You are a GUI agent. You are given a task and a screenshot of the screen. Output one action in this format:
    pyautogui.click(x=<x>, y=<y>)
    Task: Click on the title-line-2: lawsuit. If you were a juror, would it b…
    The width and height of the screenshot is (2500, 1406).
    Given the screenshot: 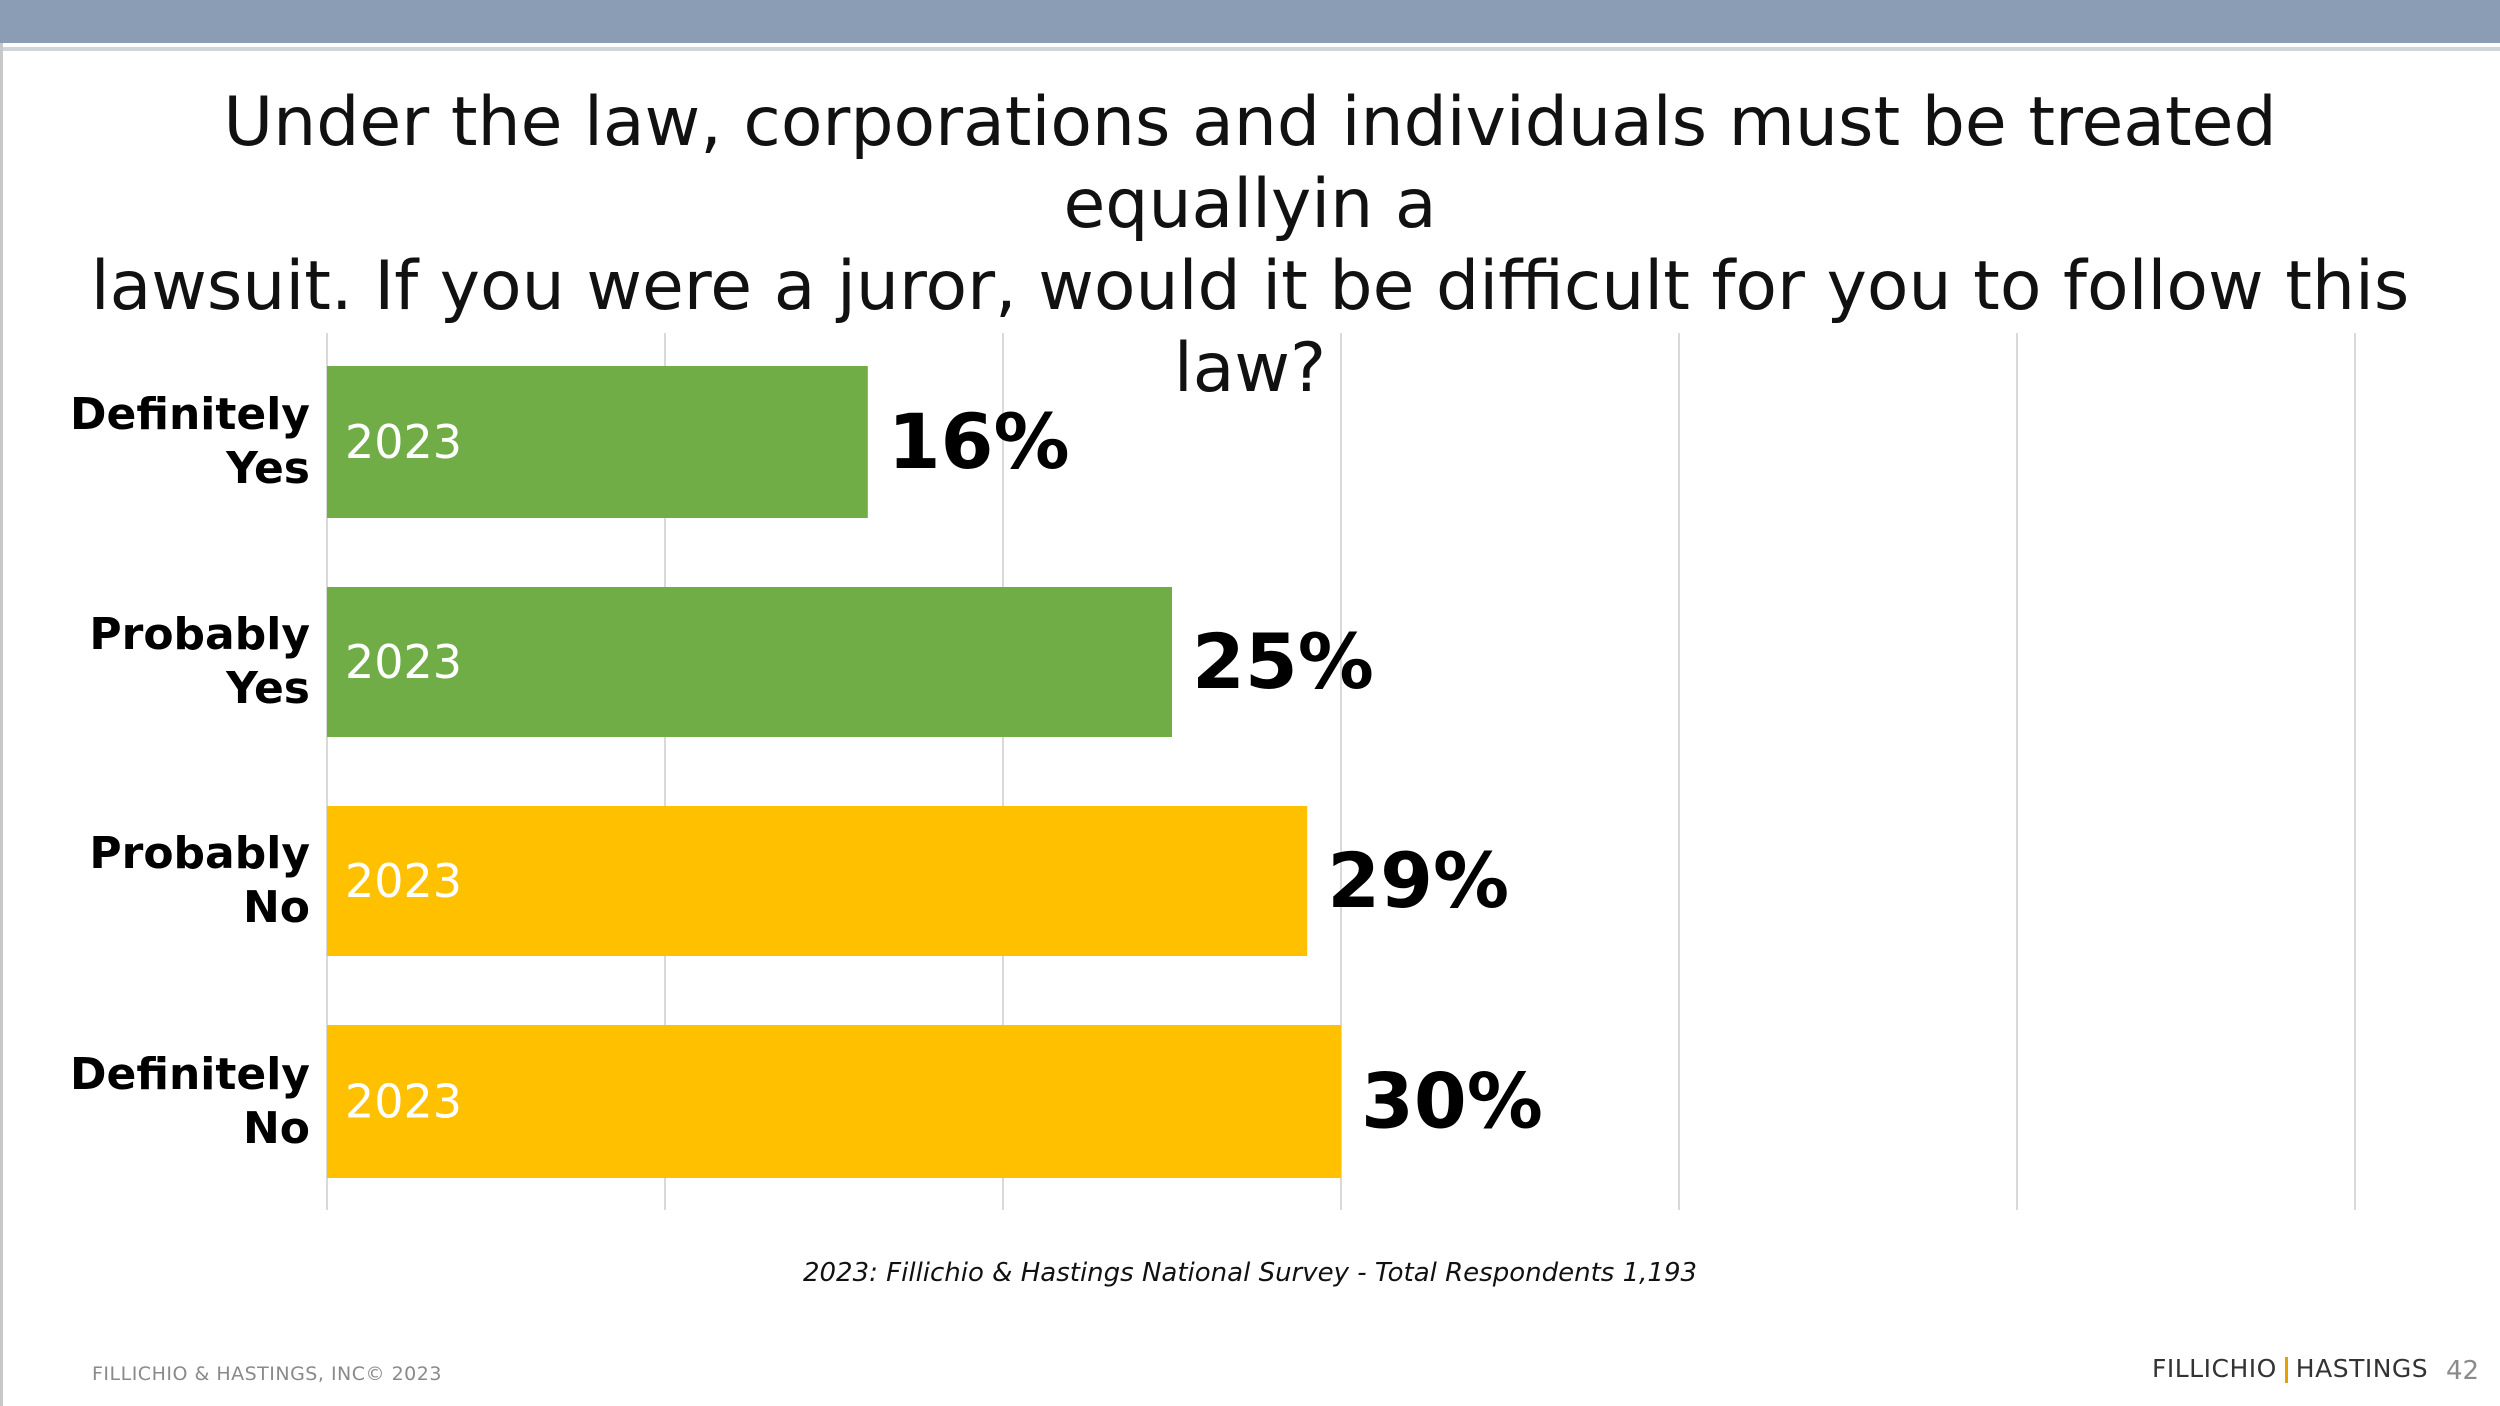 What is the action you would take?
    pyautogui.click(x=1250, y=327)
    